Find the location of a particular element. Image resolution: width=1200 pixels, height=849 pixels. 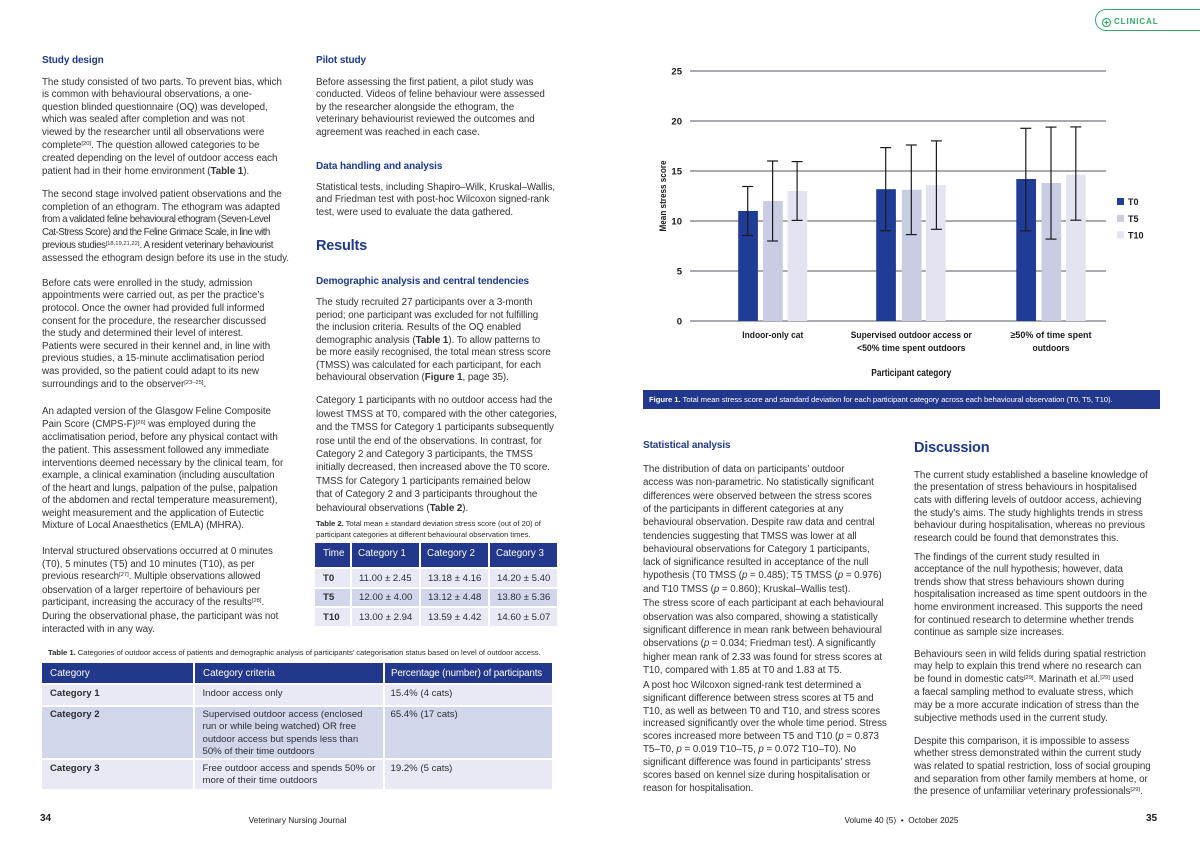

svg-text: T0 is located at coordinates (1133, 202).